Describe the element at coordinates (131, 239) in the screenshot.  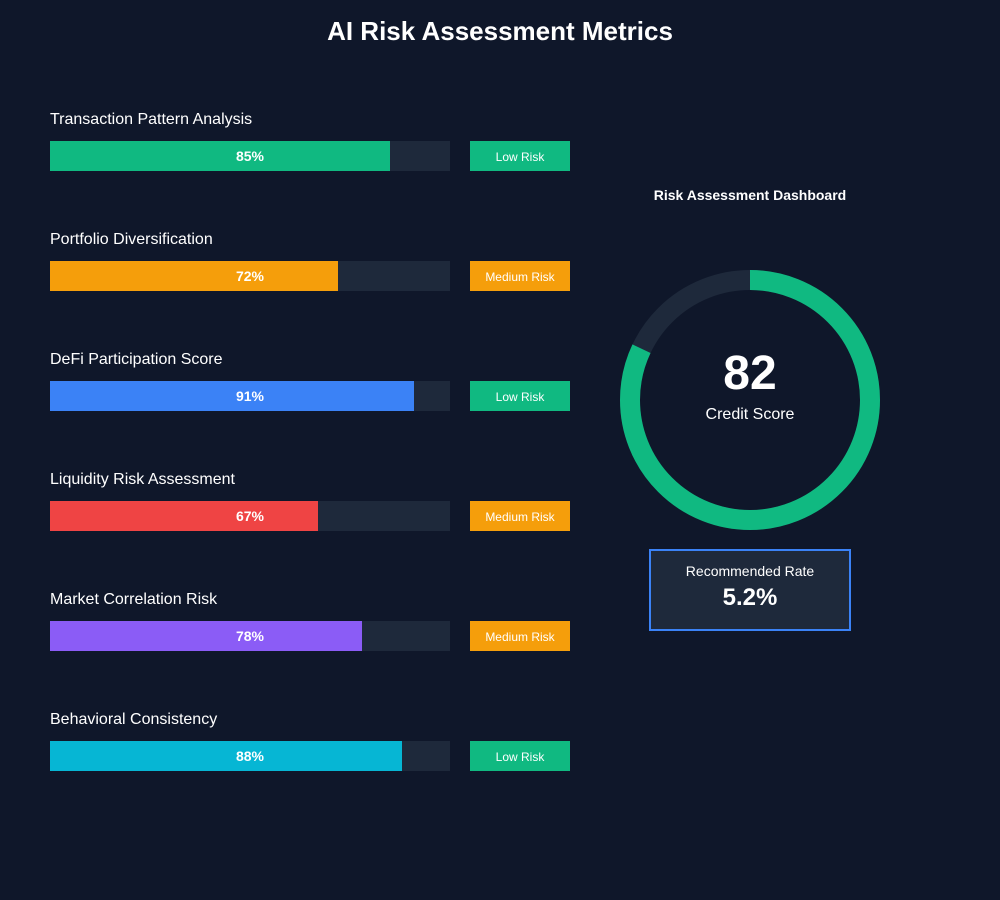
I see `metric-label: Portfolio Diversification` at that location.